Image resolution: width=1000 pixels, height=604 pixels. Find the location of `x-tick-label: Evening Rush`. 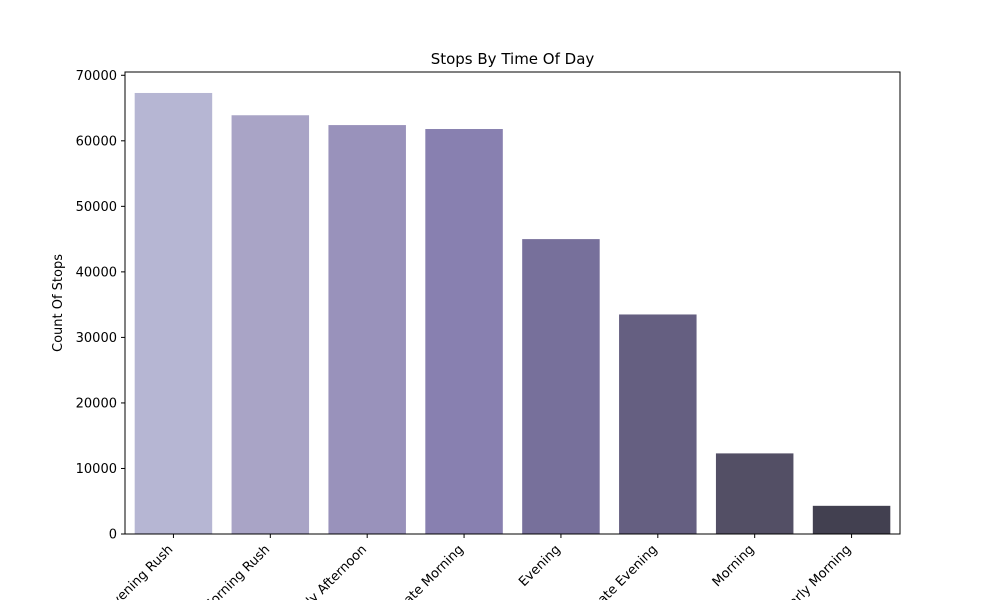

x-tick-label: Evening Rush is located at coordinates (139, 571).